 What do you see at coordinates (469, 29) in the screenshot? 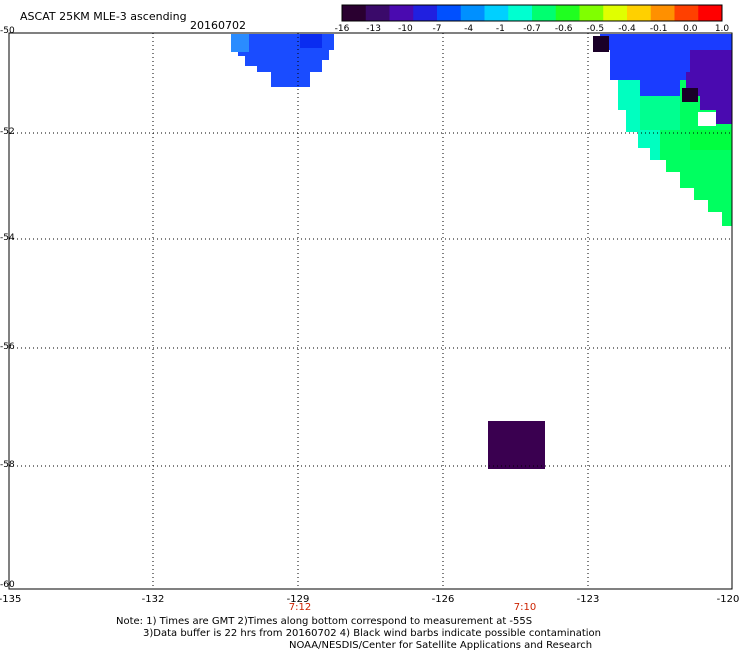
I see `colorbar-tick-label: -4` at bounding box center [469, 29].